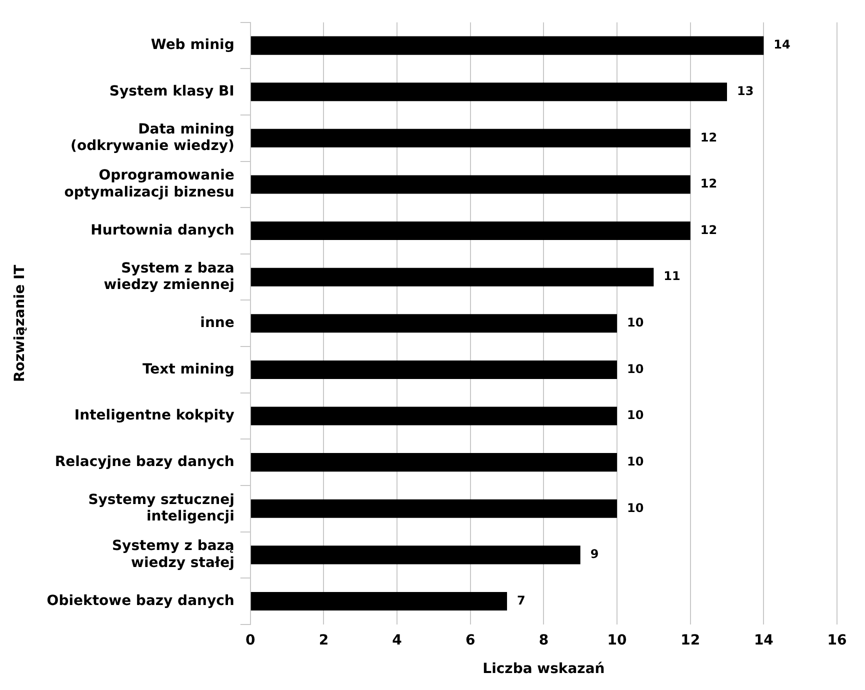  I want to click on x-tick-label: 6, so click(470, 640).